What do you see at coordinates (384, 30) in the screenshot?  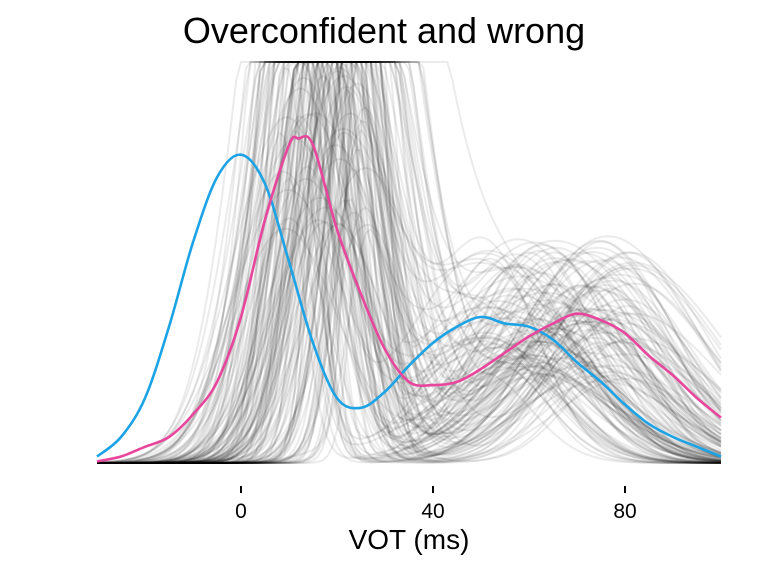 I see `chart-title: Overconfident and wrong` at bounding box center [384, 30].